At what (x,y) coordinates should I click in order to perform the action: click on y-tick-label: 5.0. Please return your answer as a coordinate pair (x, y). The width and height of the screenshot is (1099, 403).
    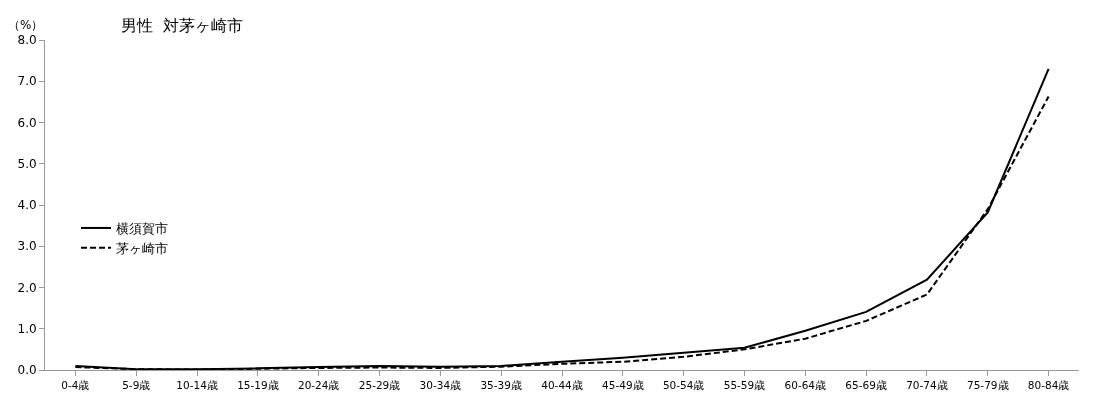
    Looking at the image, I should click on (27, 163).